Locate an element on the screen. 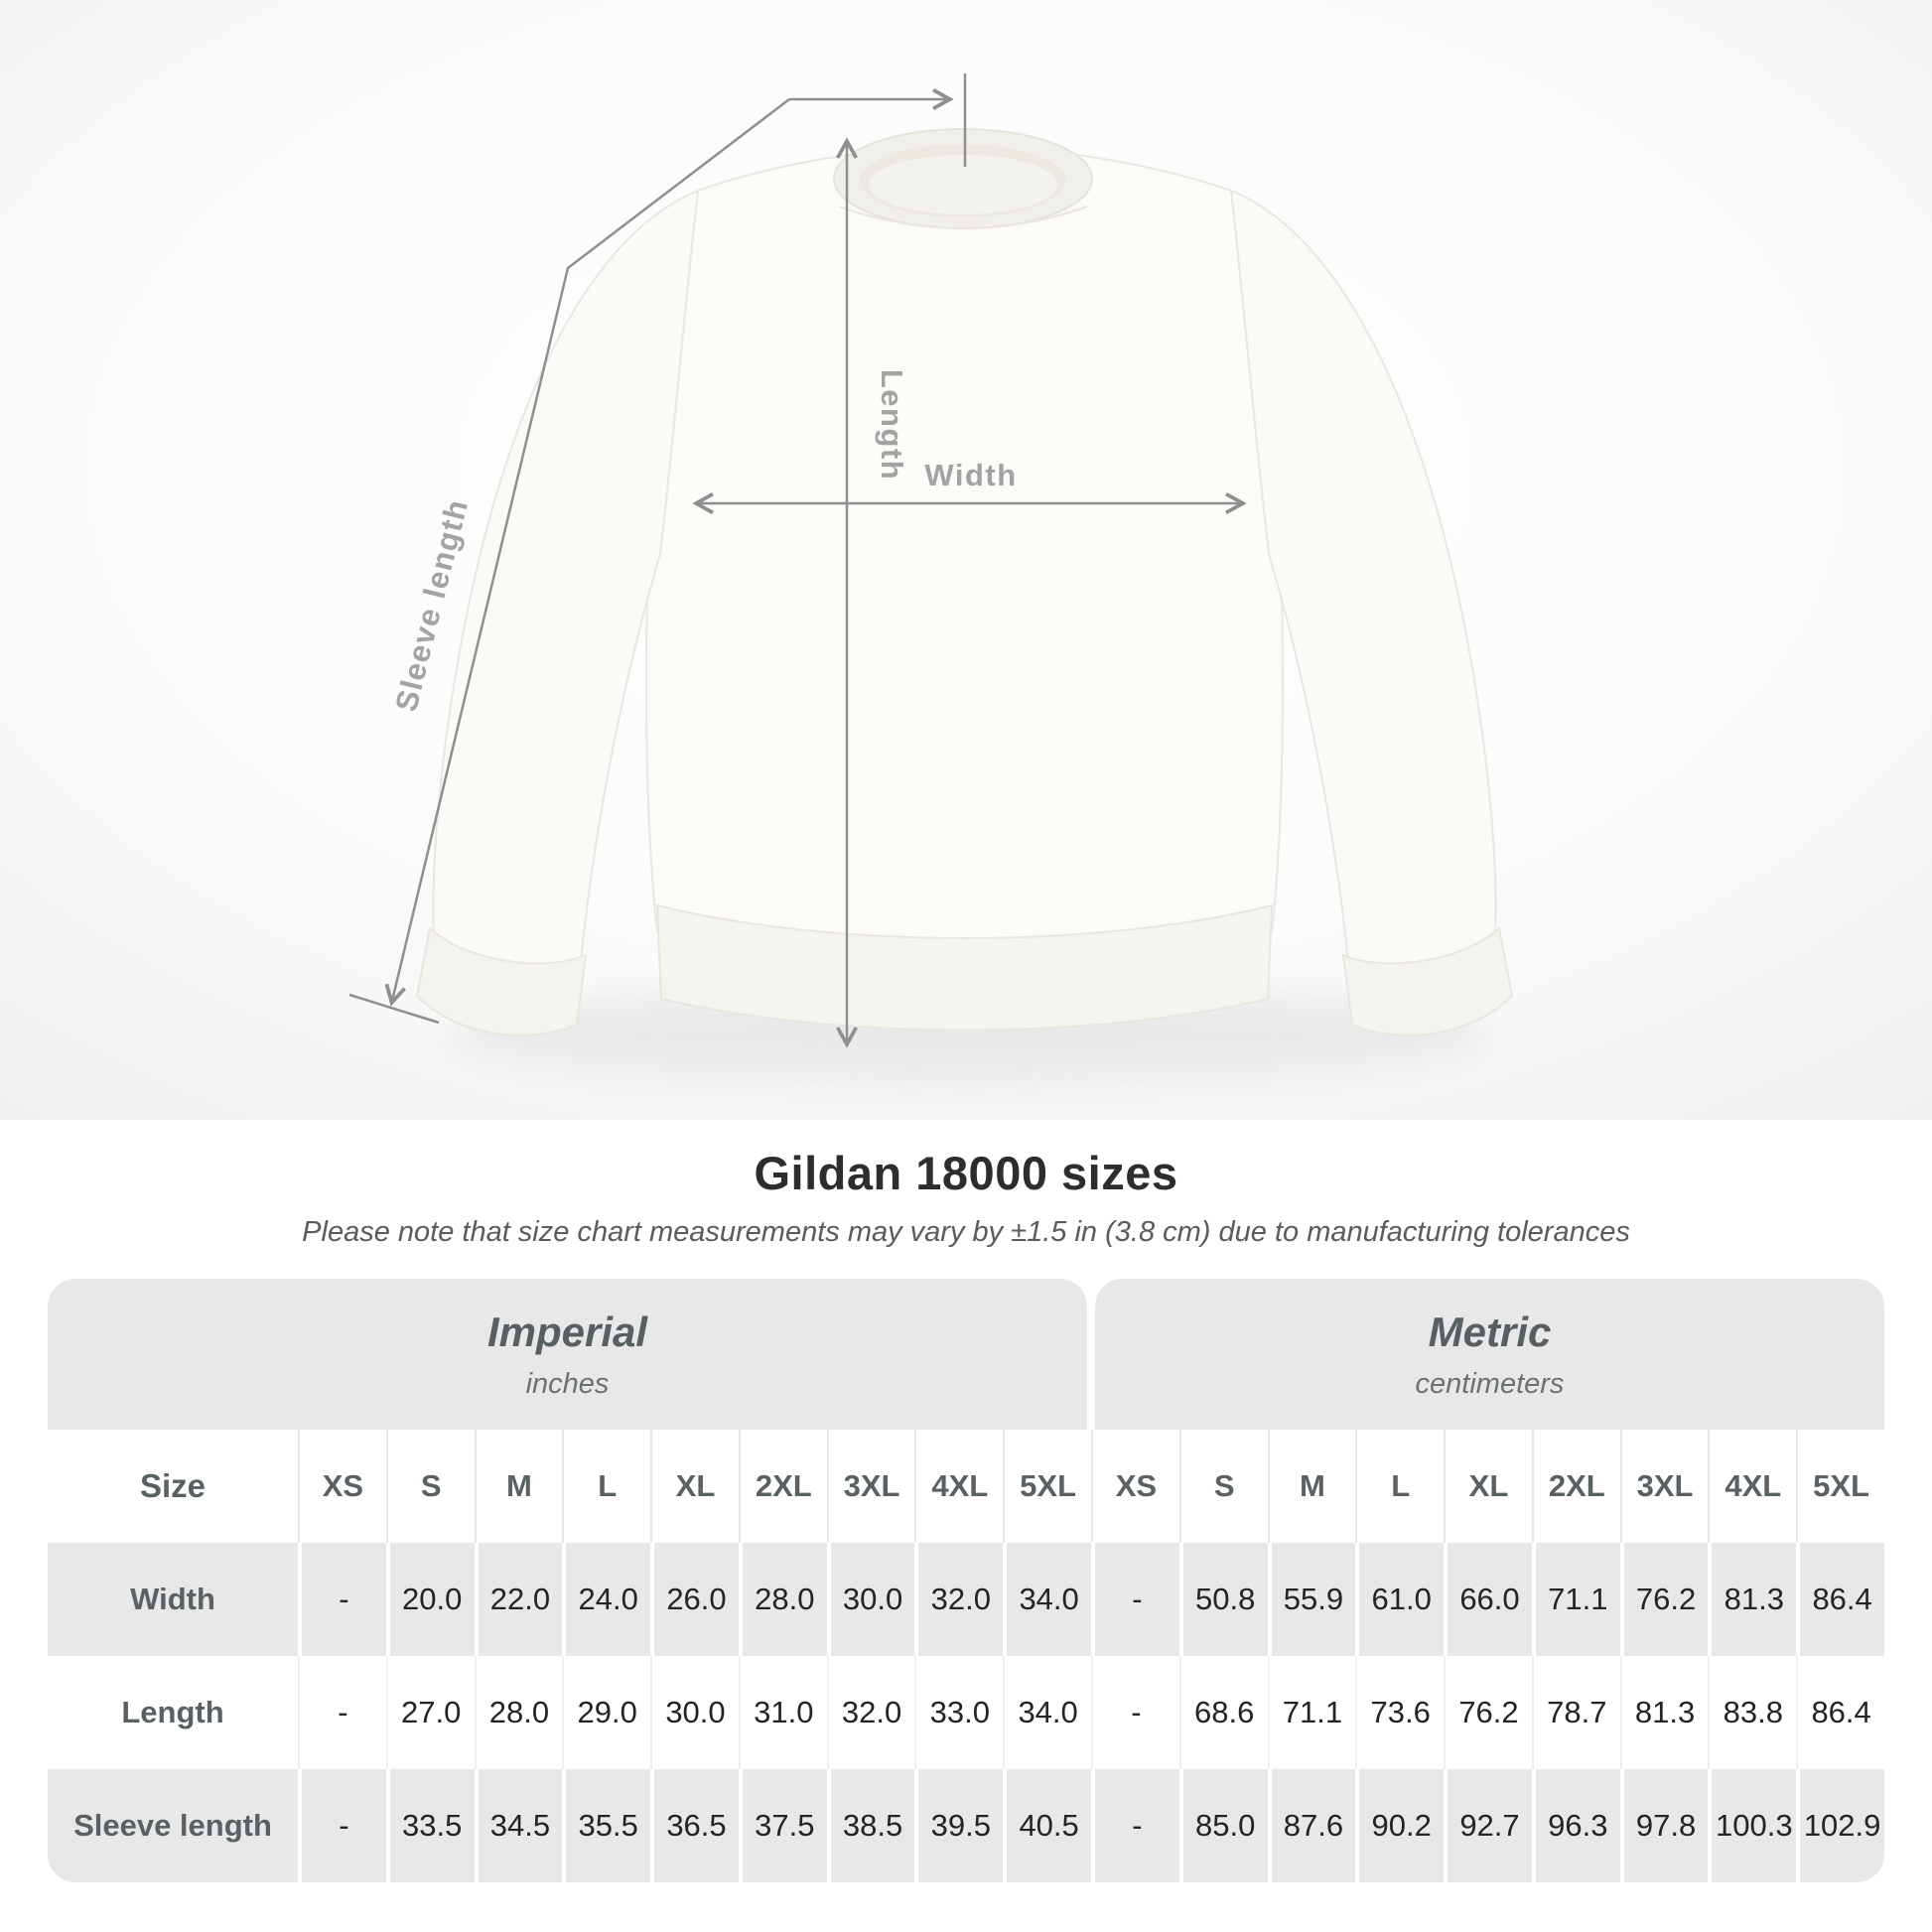 The image size is (1932, 1932). row-label-length: Length is located at coordinates (173, 1713).